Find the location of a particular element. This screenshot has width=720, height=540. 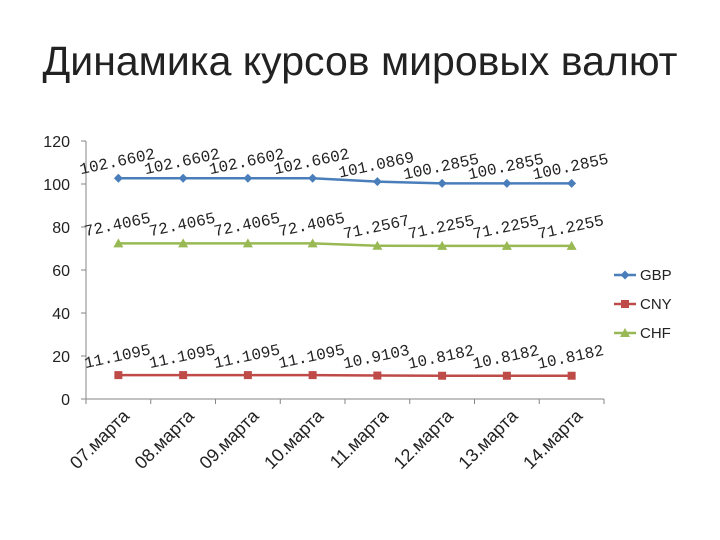

y-tick-label: 20 is located at coordinates (61, 357).